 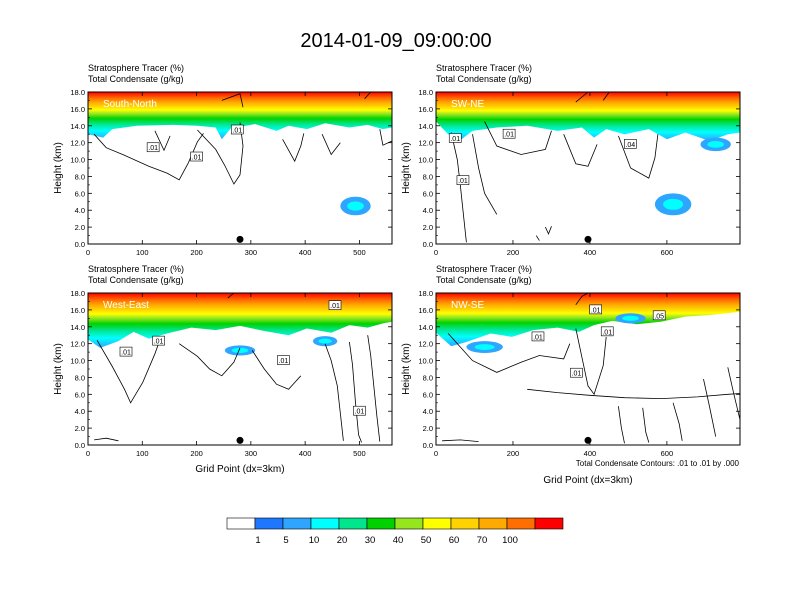 I want to click on south-north-xtick-label: 300, so click(x=251, y=252).